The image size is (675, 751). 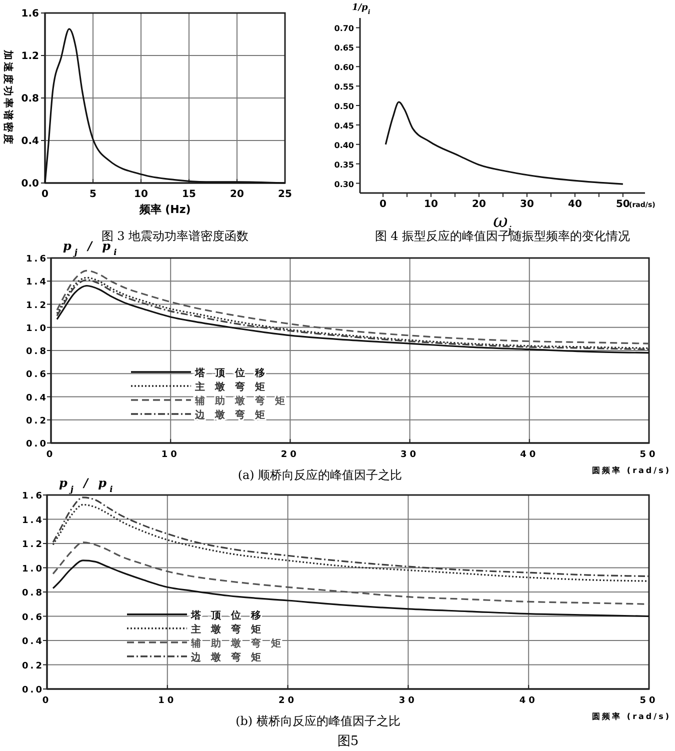 I want to click on y-tick-label: 0.70, so click(x=344, y=29).